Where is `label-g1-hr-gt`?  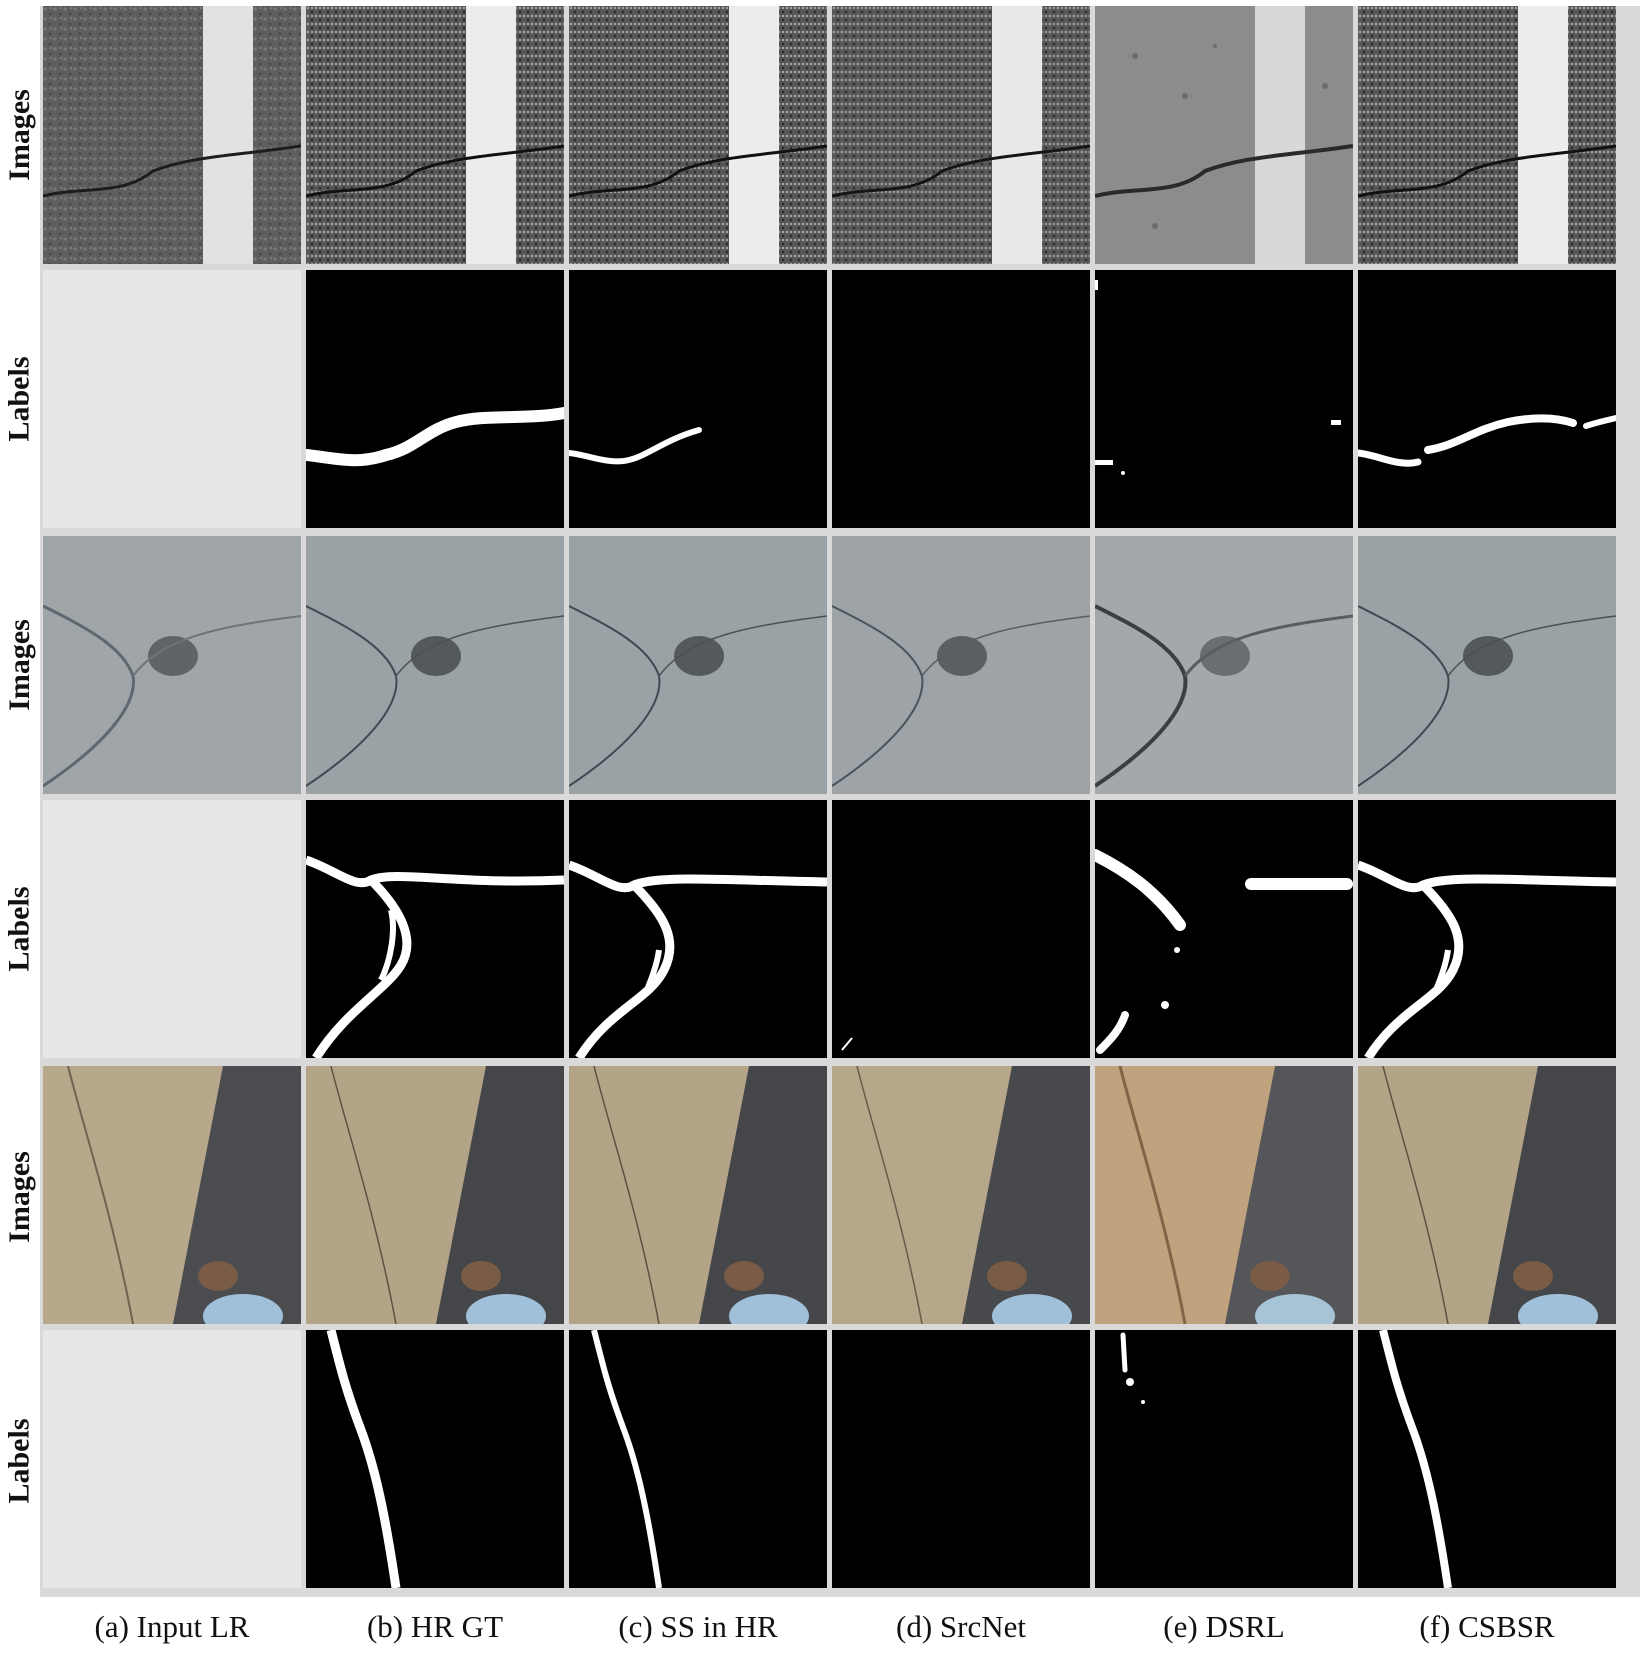
label-g1-hr-gt is located at coordinates (435, 399).